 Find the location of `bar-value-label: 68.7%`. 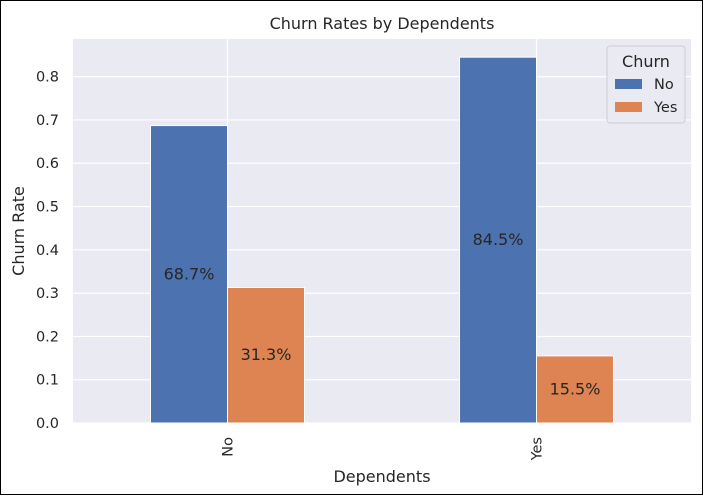

bar-value-label: 68.7% is located at coordinates (189, 273).